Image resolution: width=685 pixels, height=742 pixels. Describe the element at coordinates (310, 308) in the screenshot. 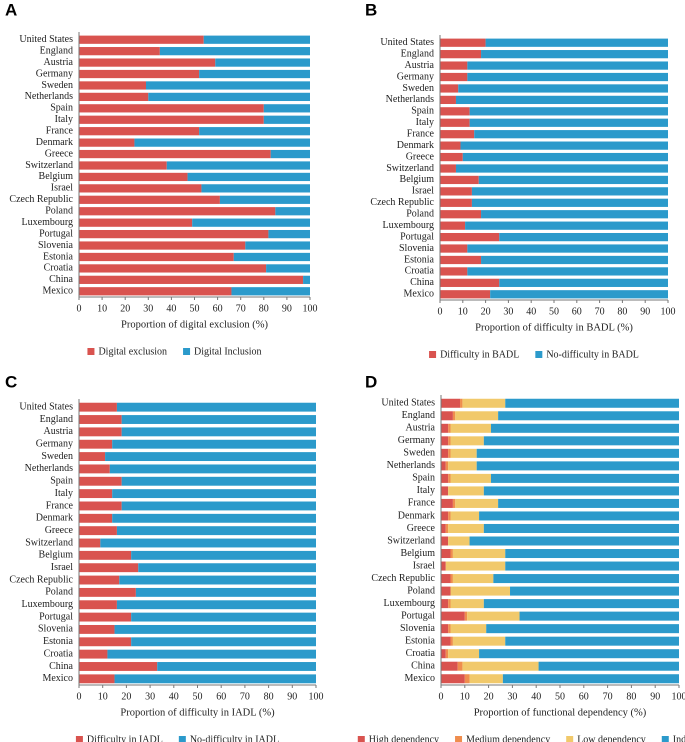

I see `x-tick-label: 100` at that location.